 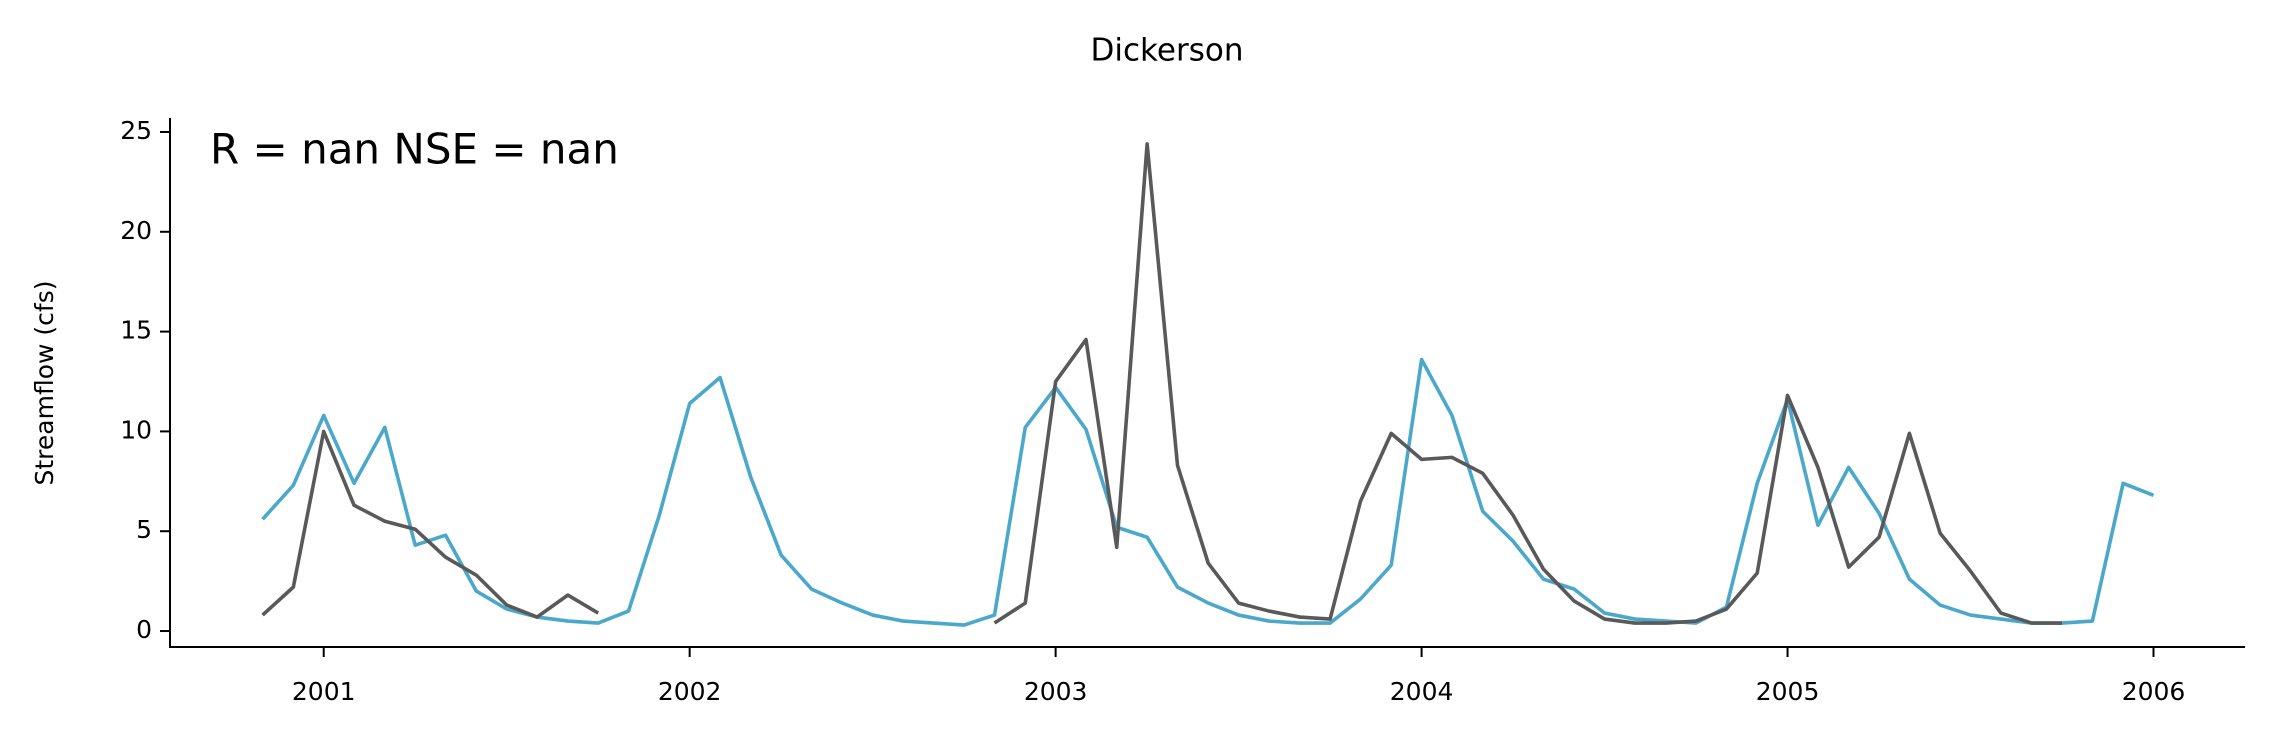 I want to click on y-tick-label: 20, so click(x=136, y=230).